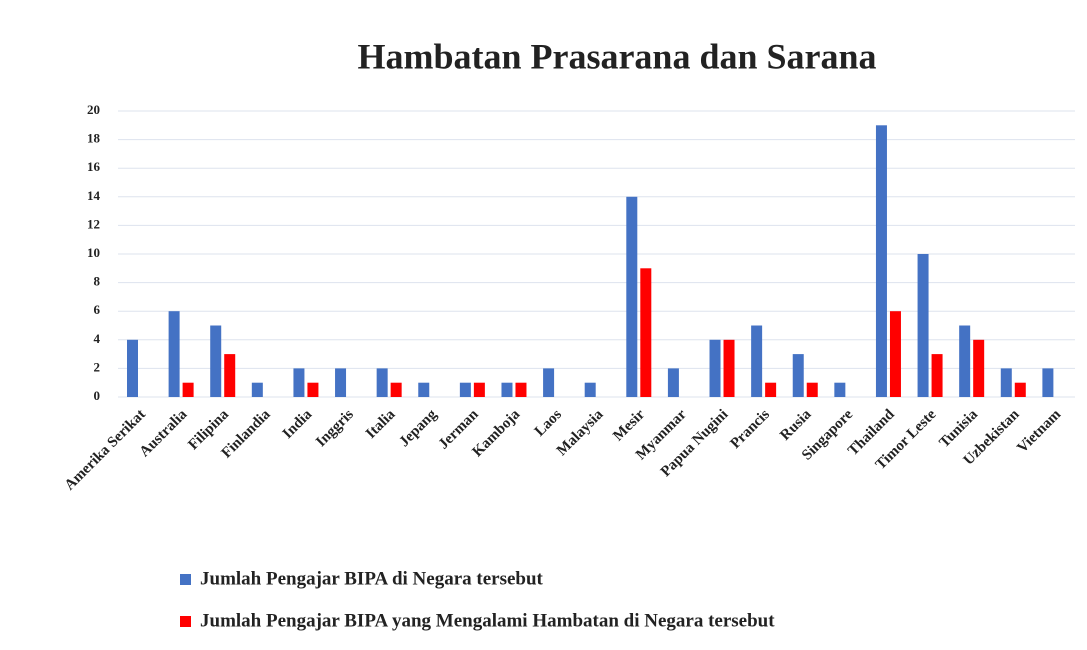 The height and width of the screenshot is (650, 1087). What do you see at coordinates (93, 223) in the screenshot?
I see `y-tick-label: 12` at bounding box center [93, 223].